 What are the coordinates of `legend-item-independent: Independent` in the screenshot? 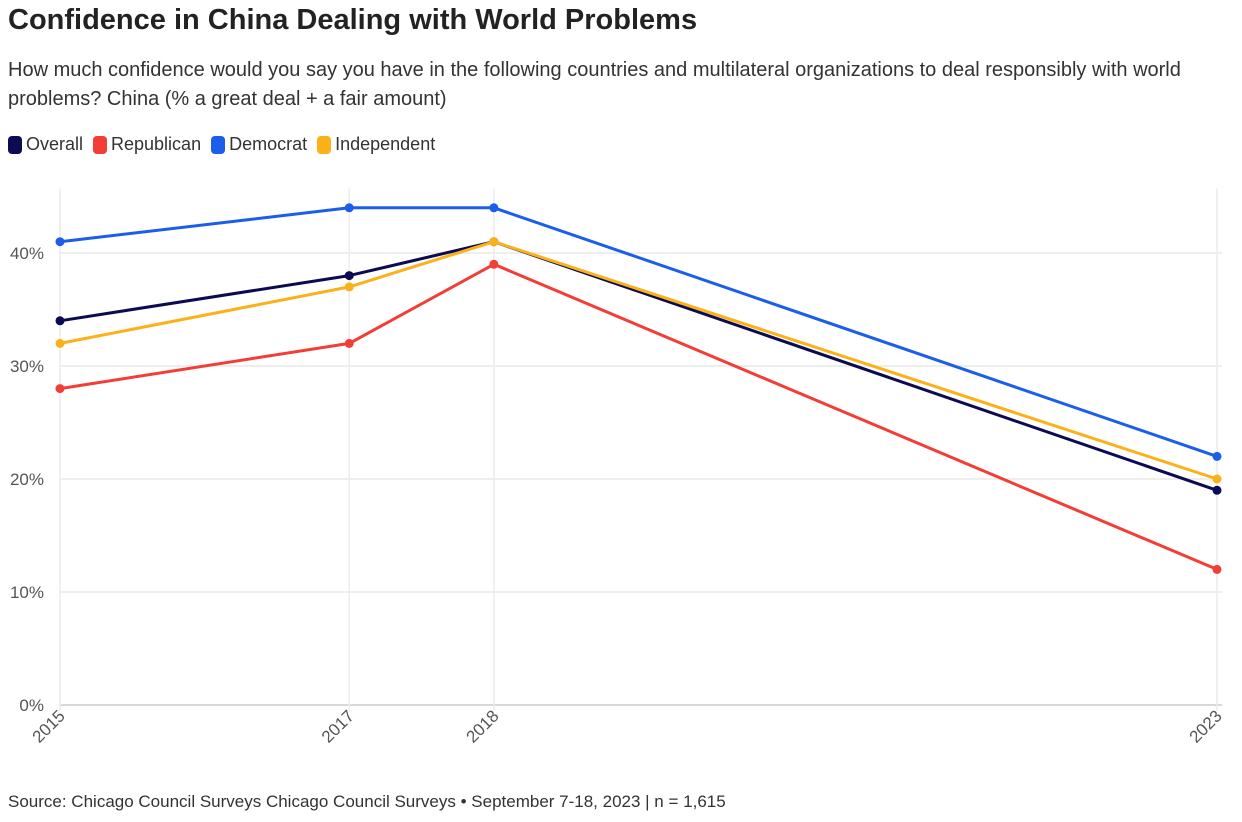 It's located at (376, 144).